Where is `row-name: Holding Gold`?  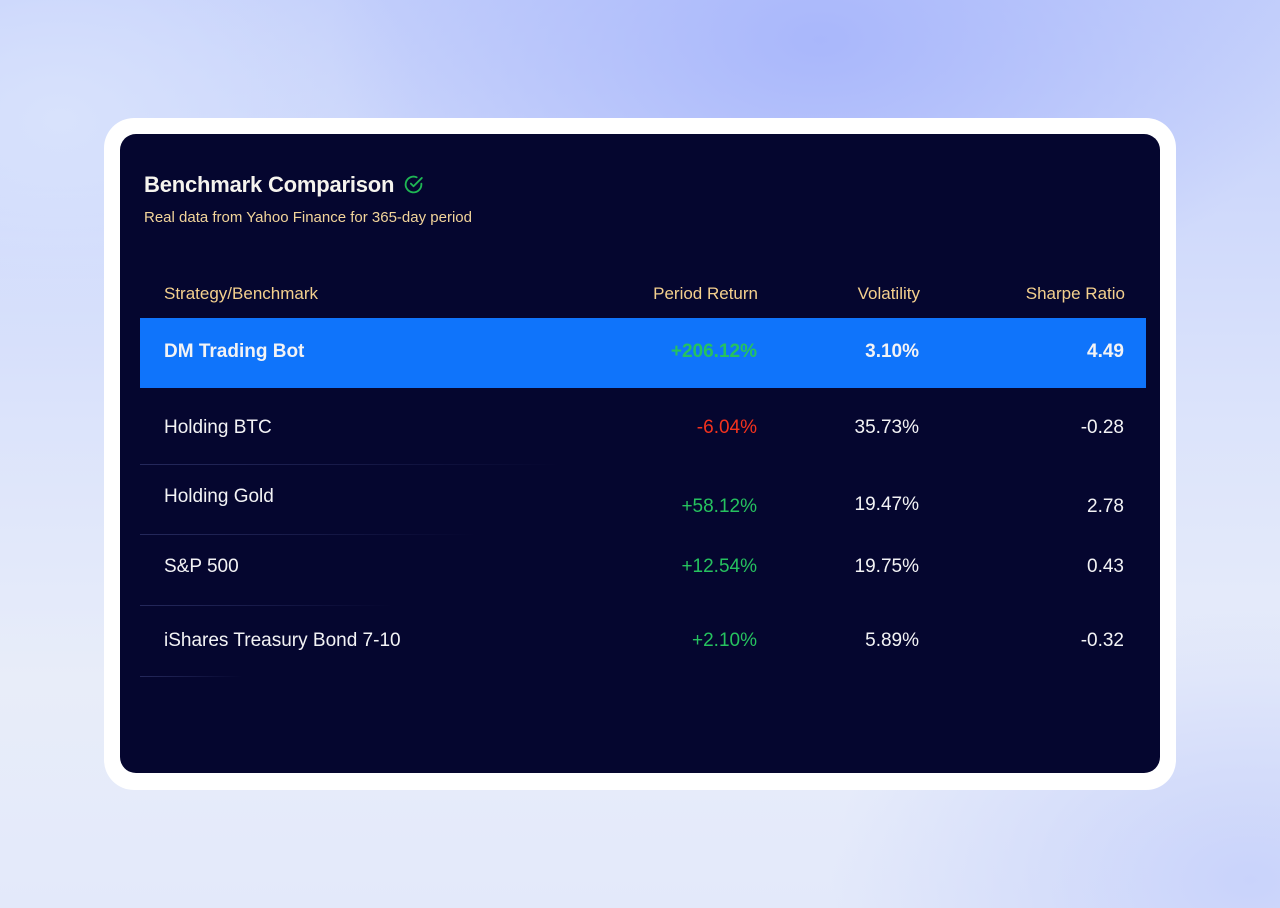
row-name: Holding Gold is located at coordinates (219, 496).